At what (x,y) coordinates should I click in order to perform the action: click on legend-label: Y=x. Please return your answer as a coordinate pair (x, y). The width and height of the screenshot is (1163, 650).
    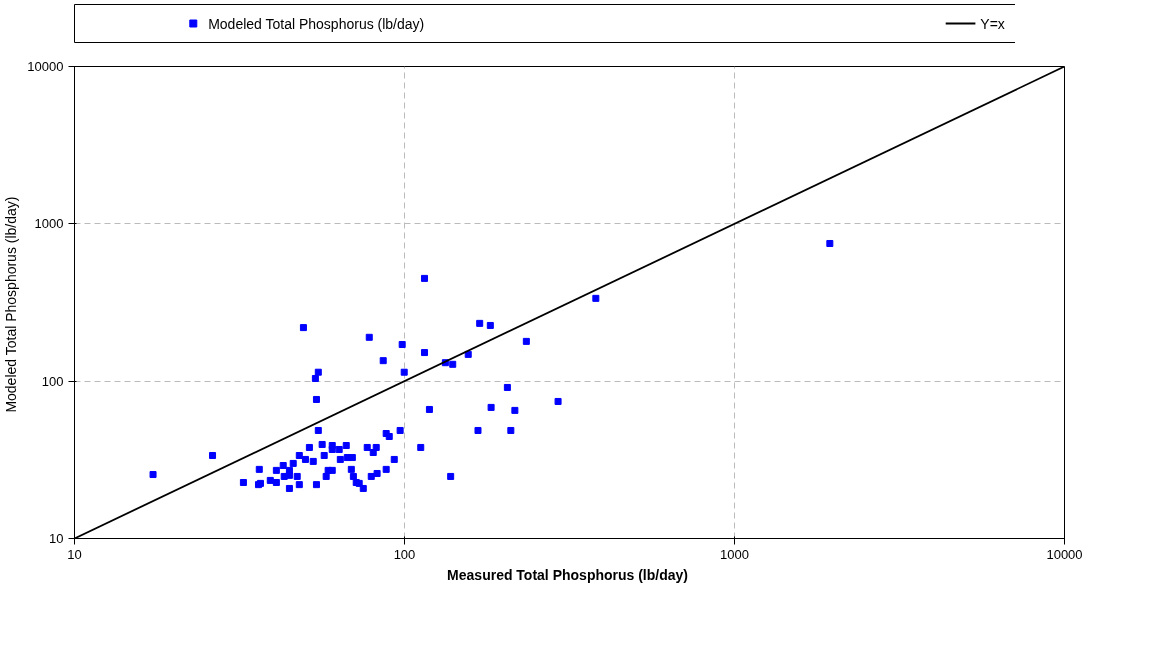
    Looking at the image, I should click on (992, 23).